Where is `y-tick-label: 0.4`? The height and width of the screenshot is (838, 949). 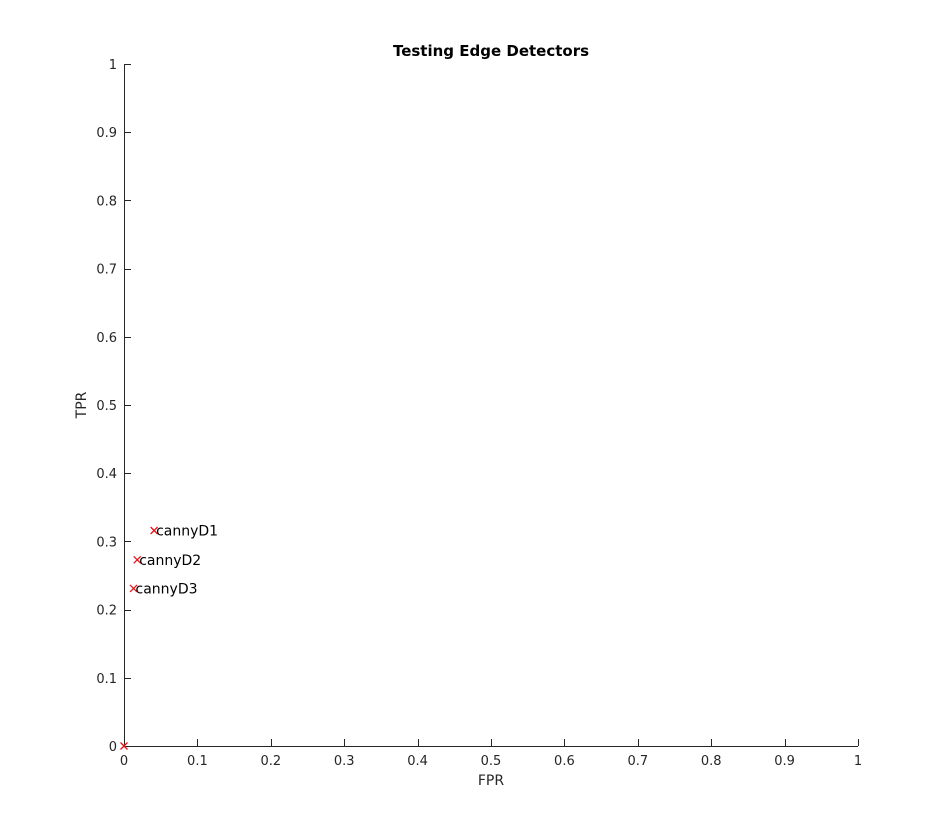
y-tick-label: 0.4 is located at coordinates (106, 474).